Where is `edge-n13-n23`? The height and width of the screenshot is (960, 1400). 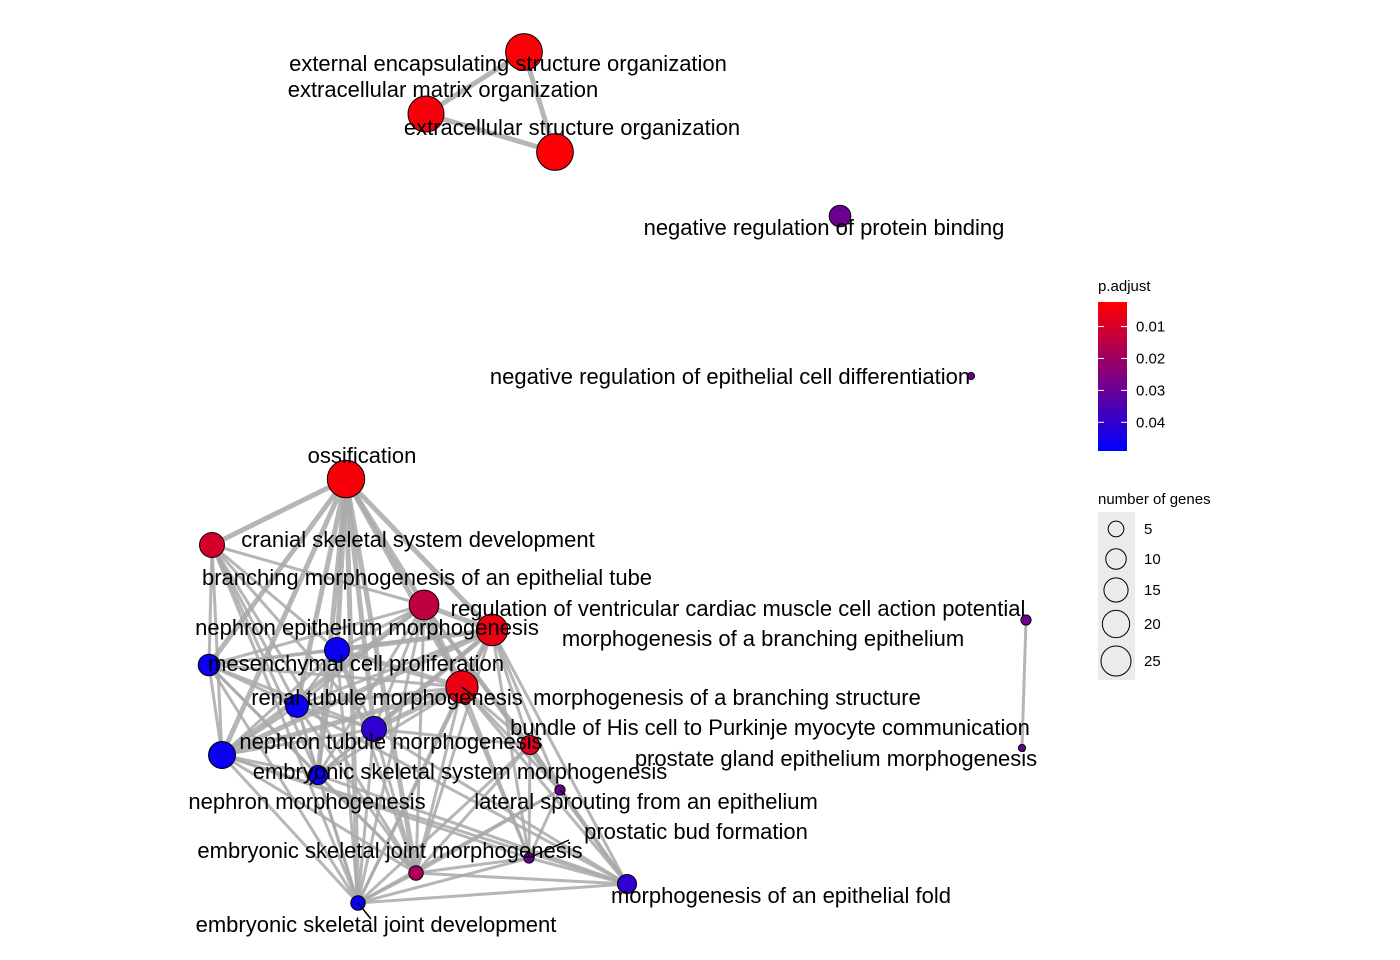
edge-n13-n23 is located at coordinates (544, 785).